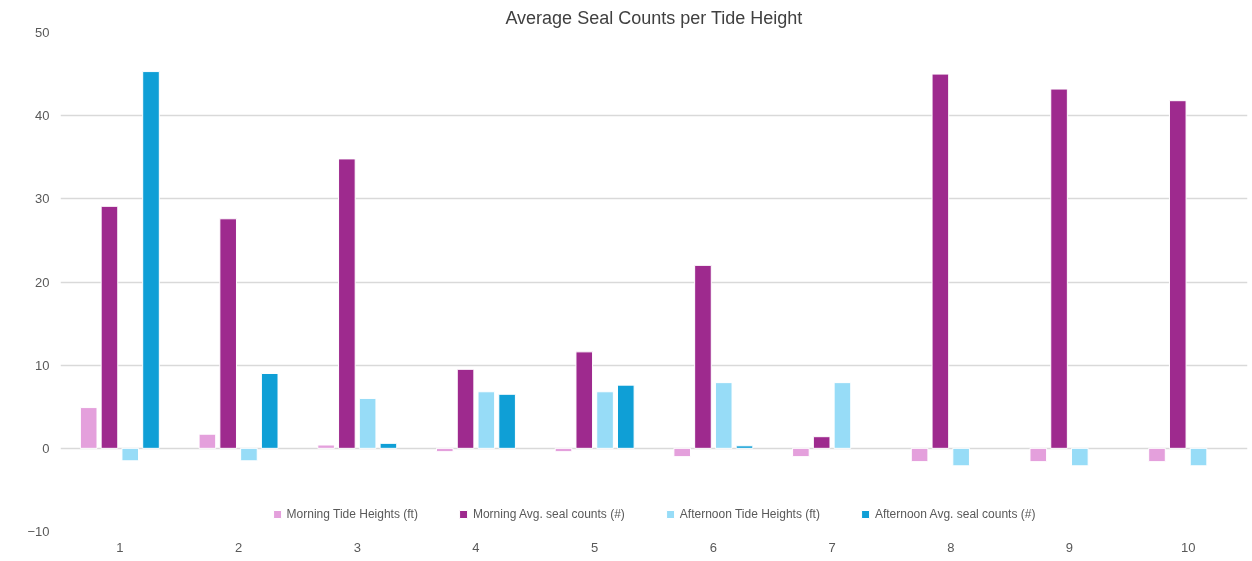 The image size is (1252, 561). I want to click on legend-label: Morning Avg. seal counts (#), so click(548, 514).